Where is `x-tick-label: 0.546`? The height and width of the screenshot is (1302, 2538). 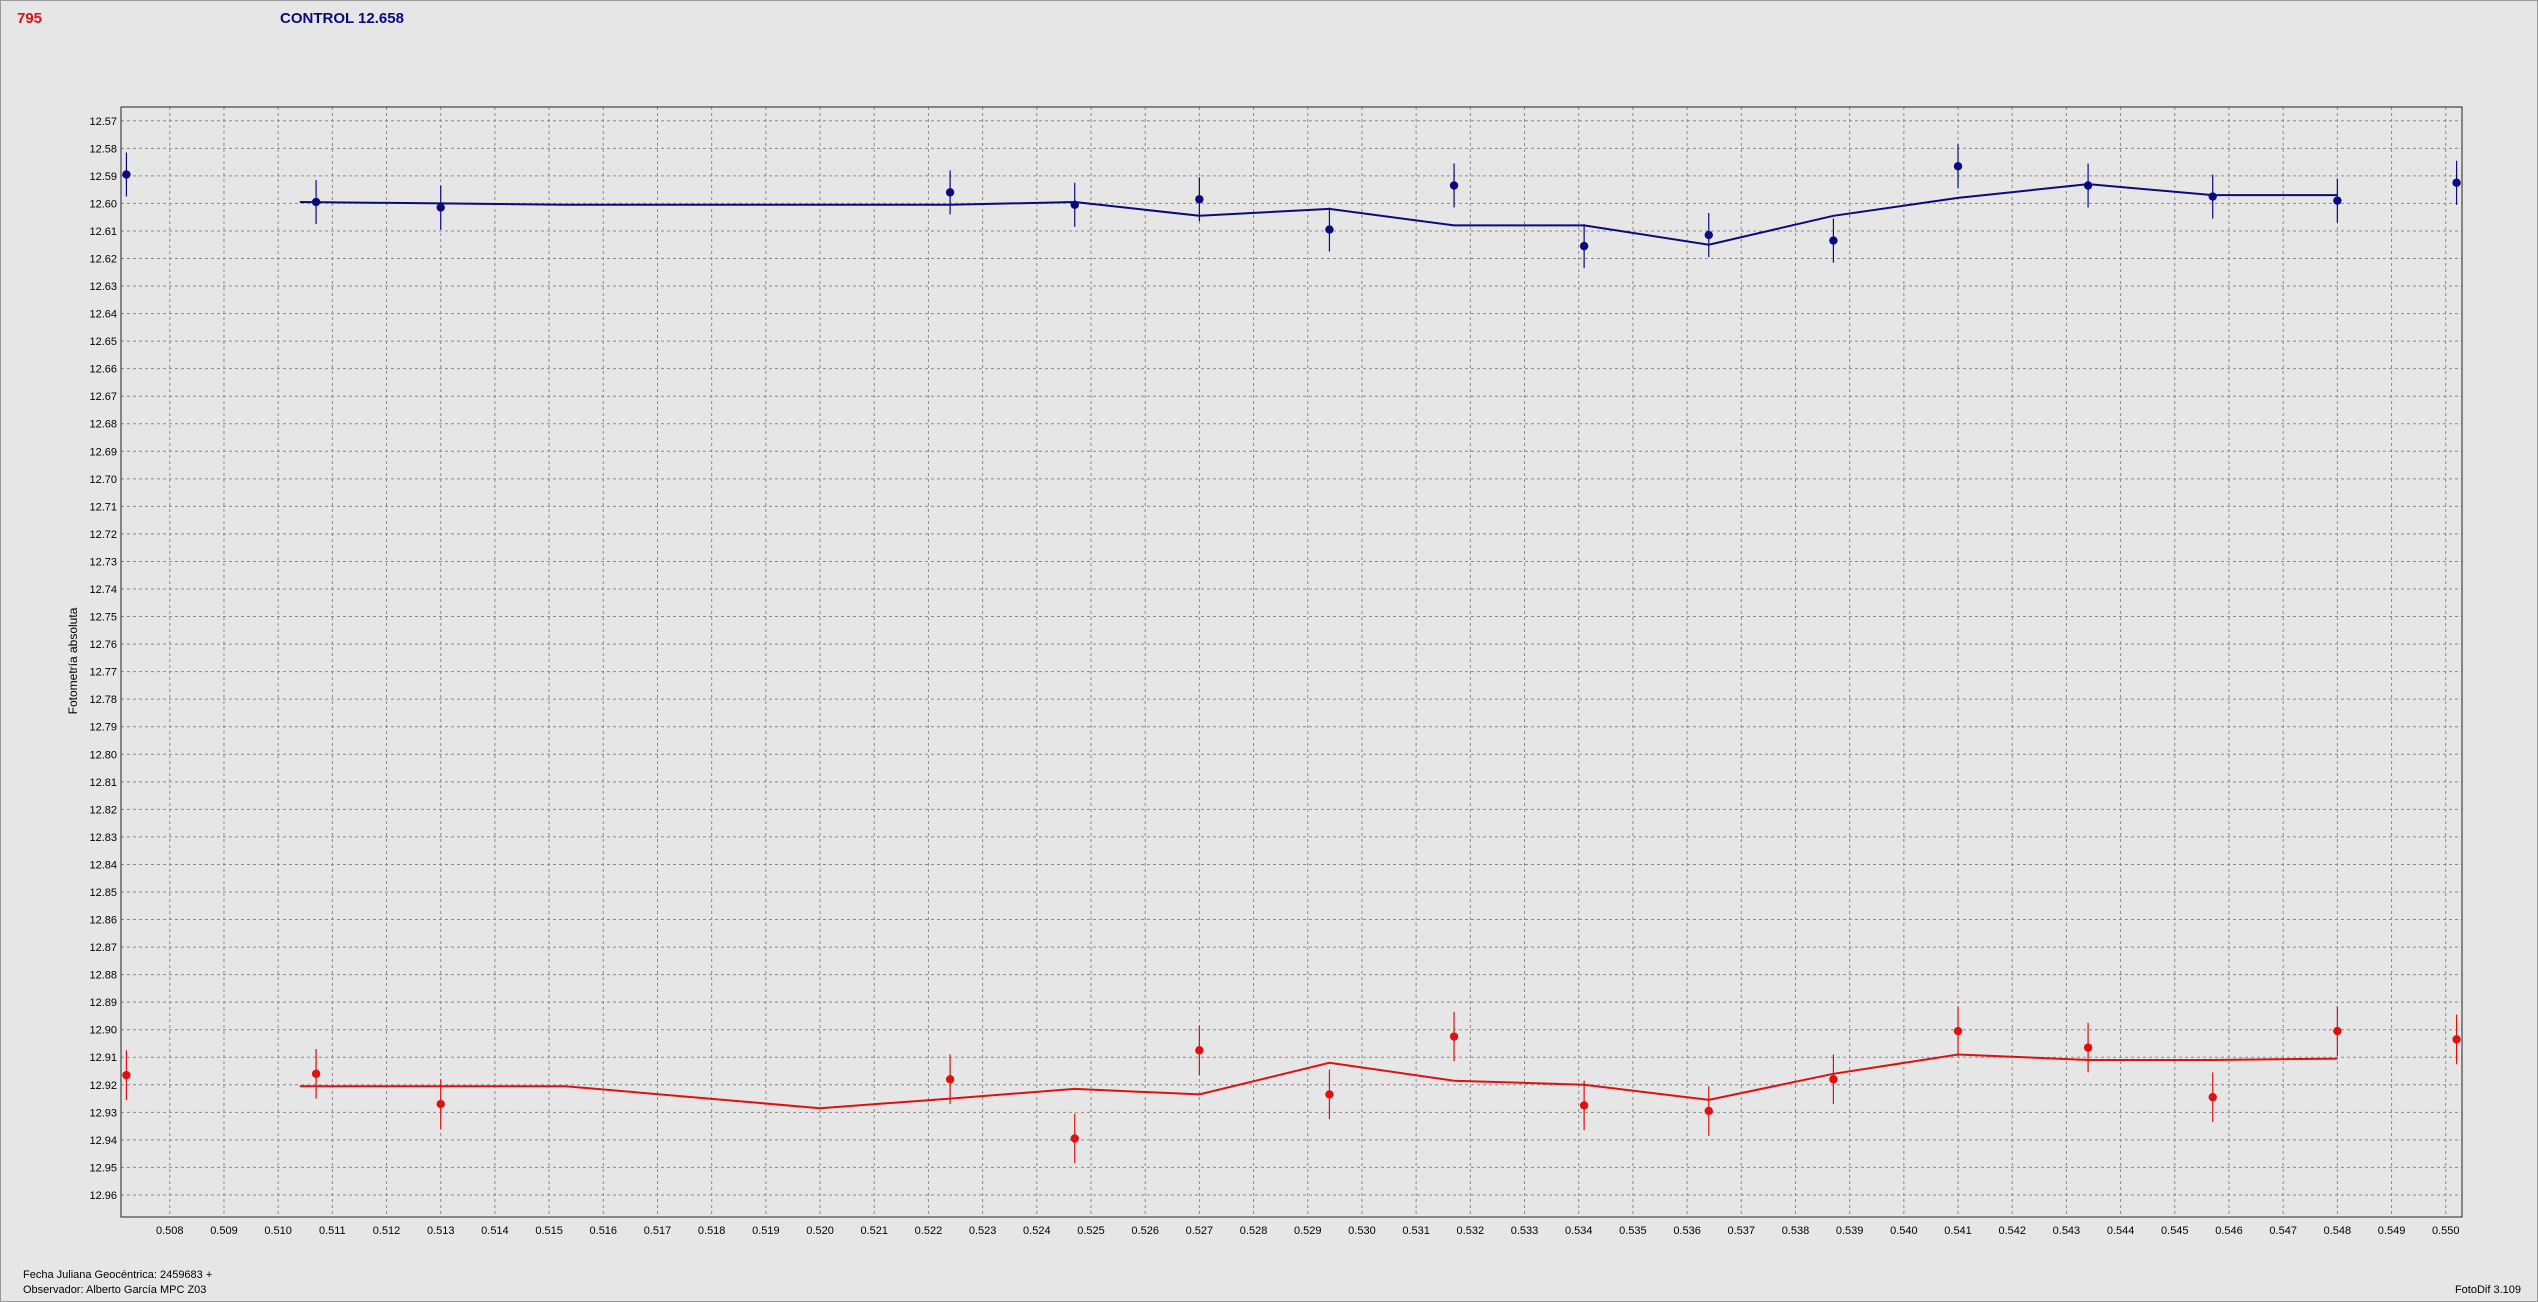
x-tick-label: 0.546 is located at coordinates (2229, 1231).